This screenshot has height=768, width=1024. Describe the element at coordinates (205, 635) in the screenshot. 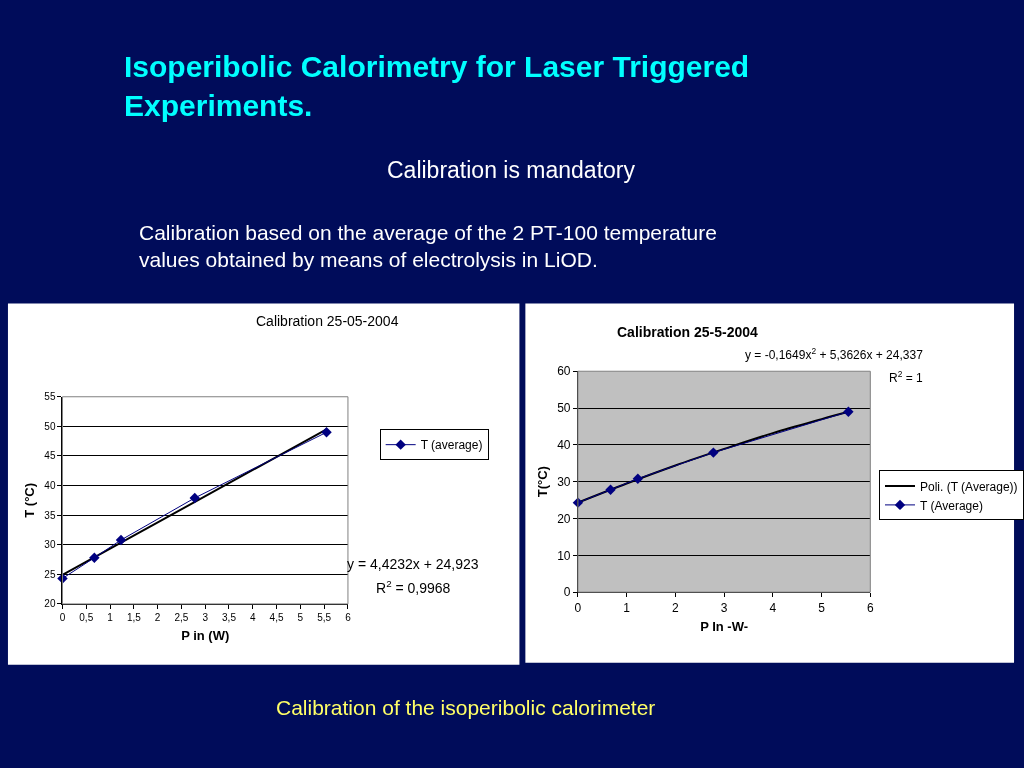

I see `x-axis-title: P in (W)` at that location.